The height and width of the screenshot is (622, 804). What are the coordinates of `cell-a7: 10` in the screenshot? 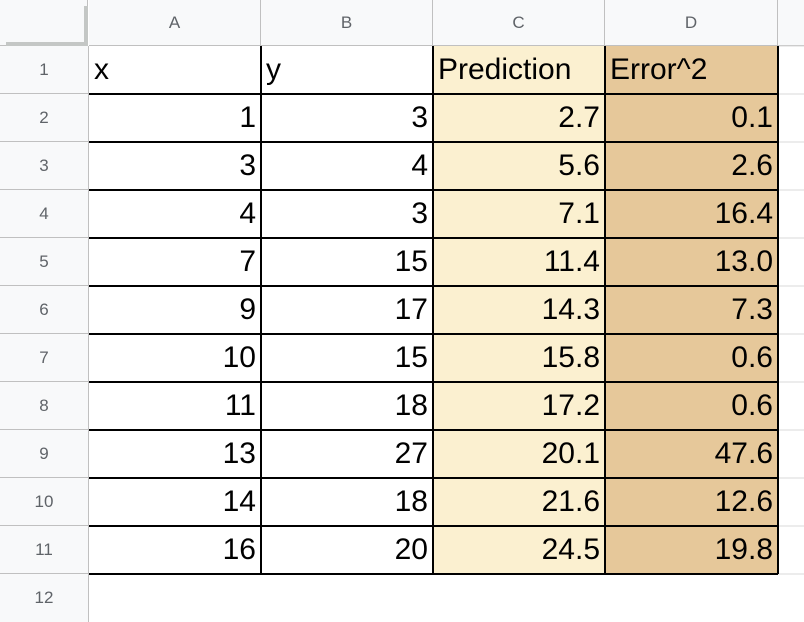 It's located at (239, 357).